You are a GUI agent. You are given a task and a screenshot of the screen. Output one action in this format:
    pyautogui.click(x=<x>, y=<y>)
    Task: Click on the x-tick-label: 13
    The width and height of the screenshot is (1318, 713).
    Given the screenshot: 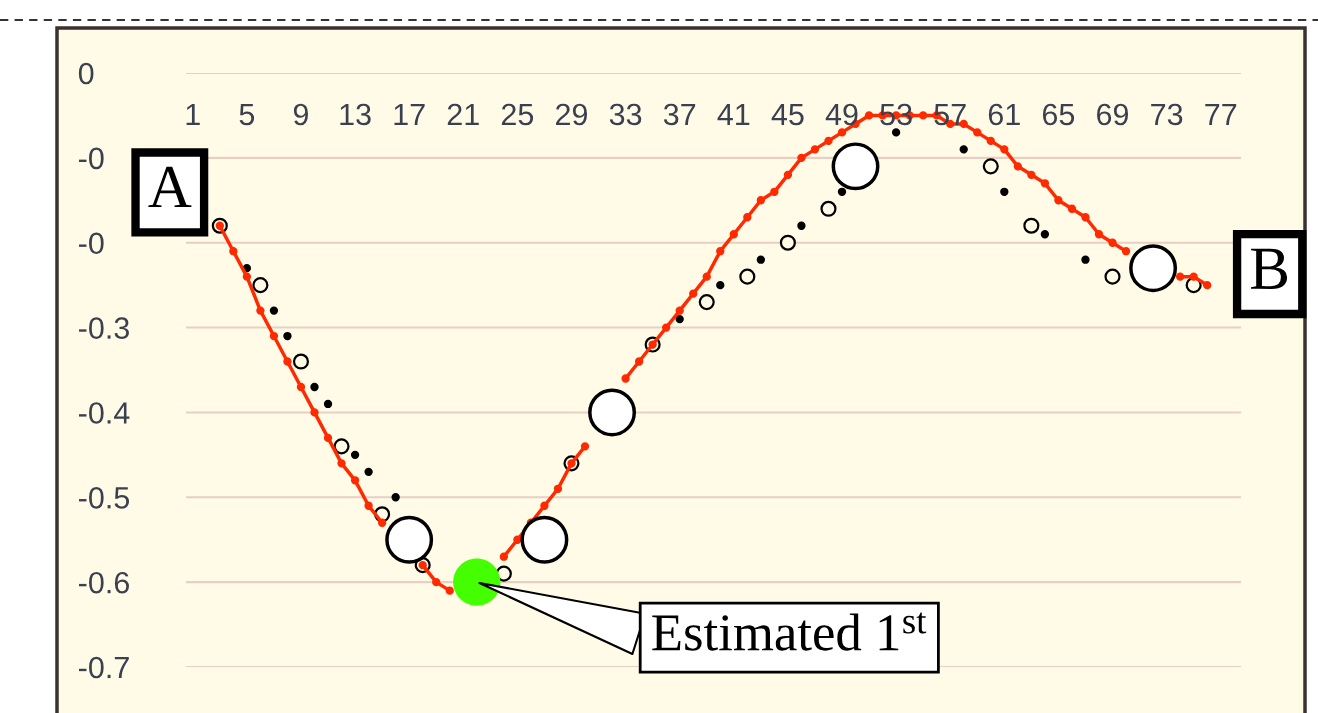 What is the action you would take?
    pyautogui.click(x=355, y=114)
    